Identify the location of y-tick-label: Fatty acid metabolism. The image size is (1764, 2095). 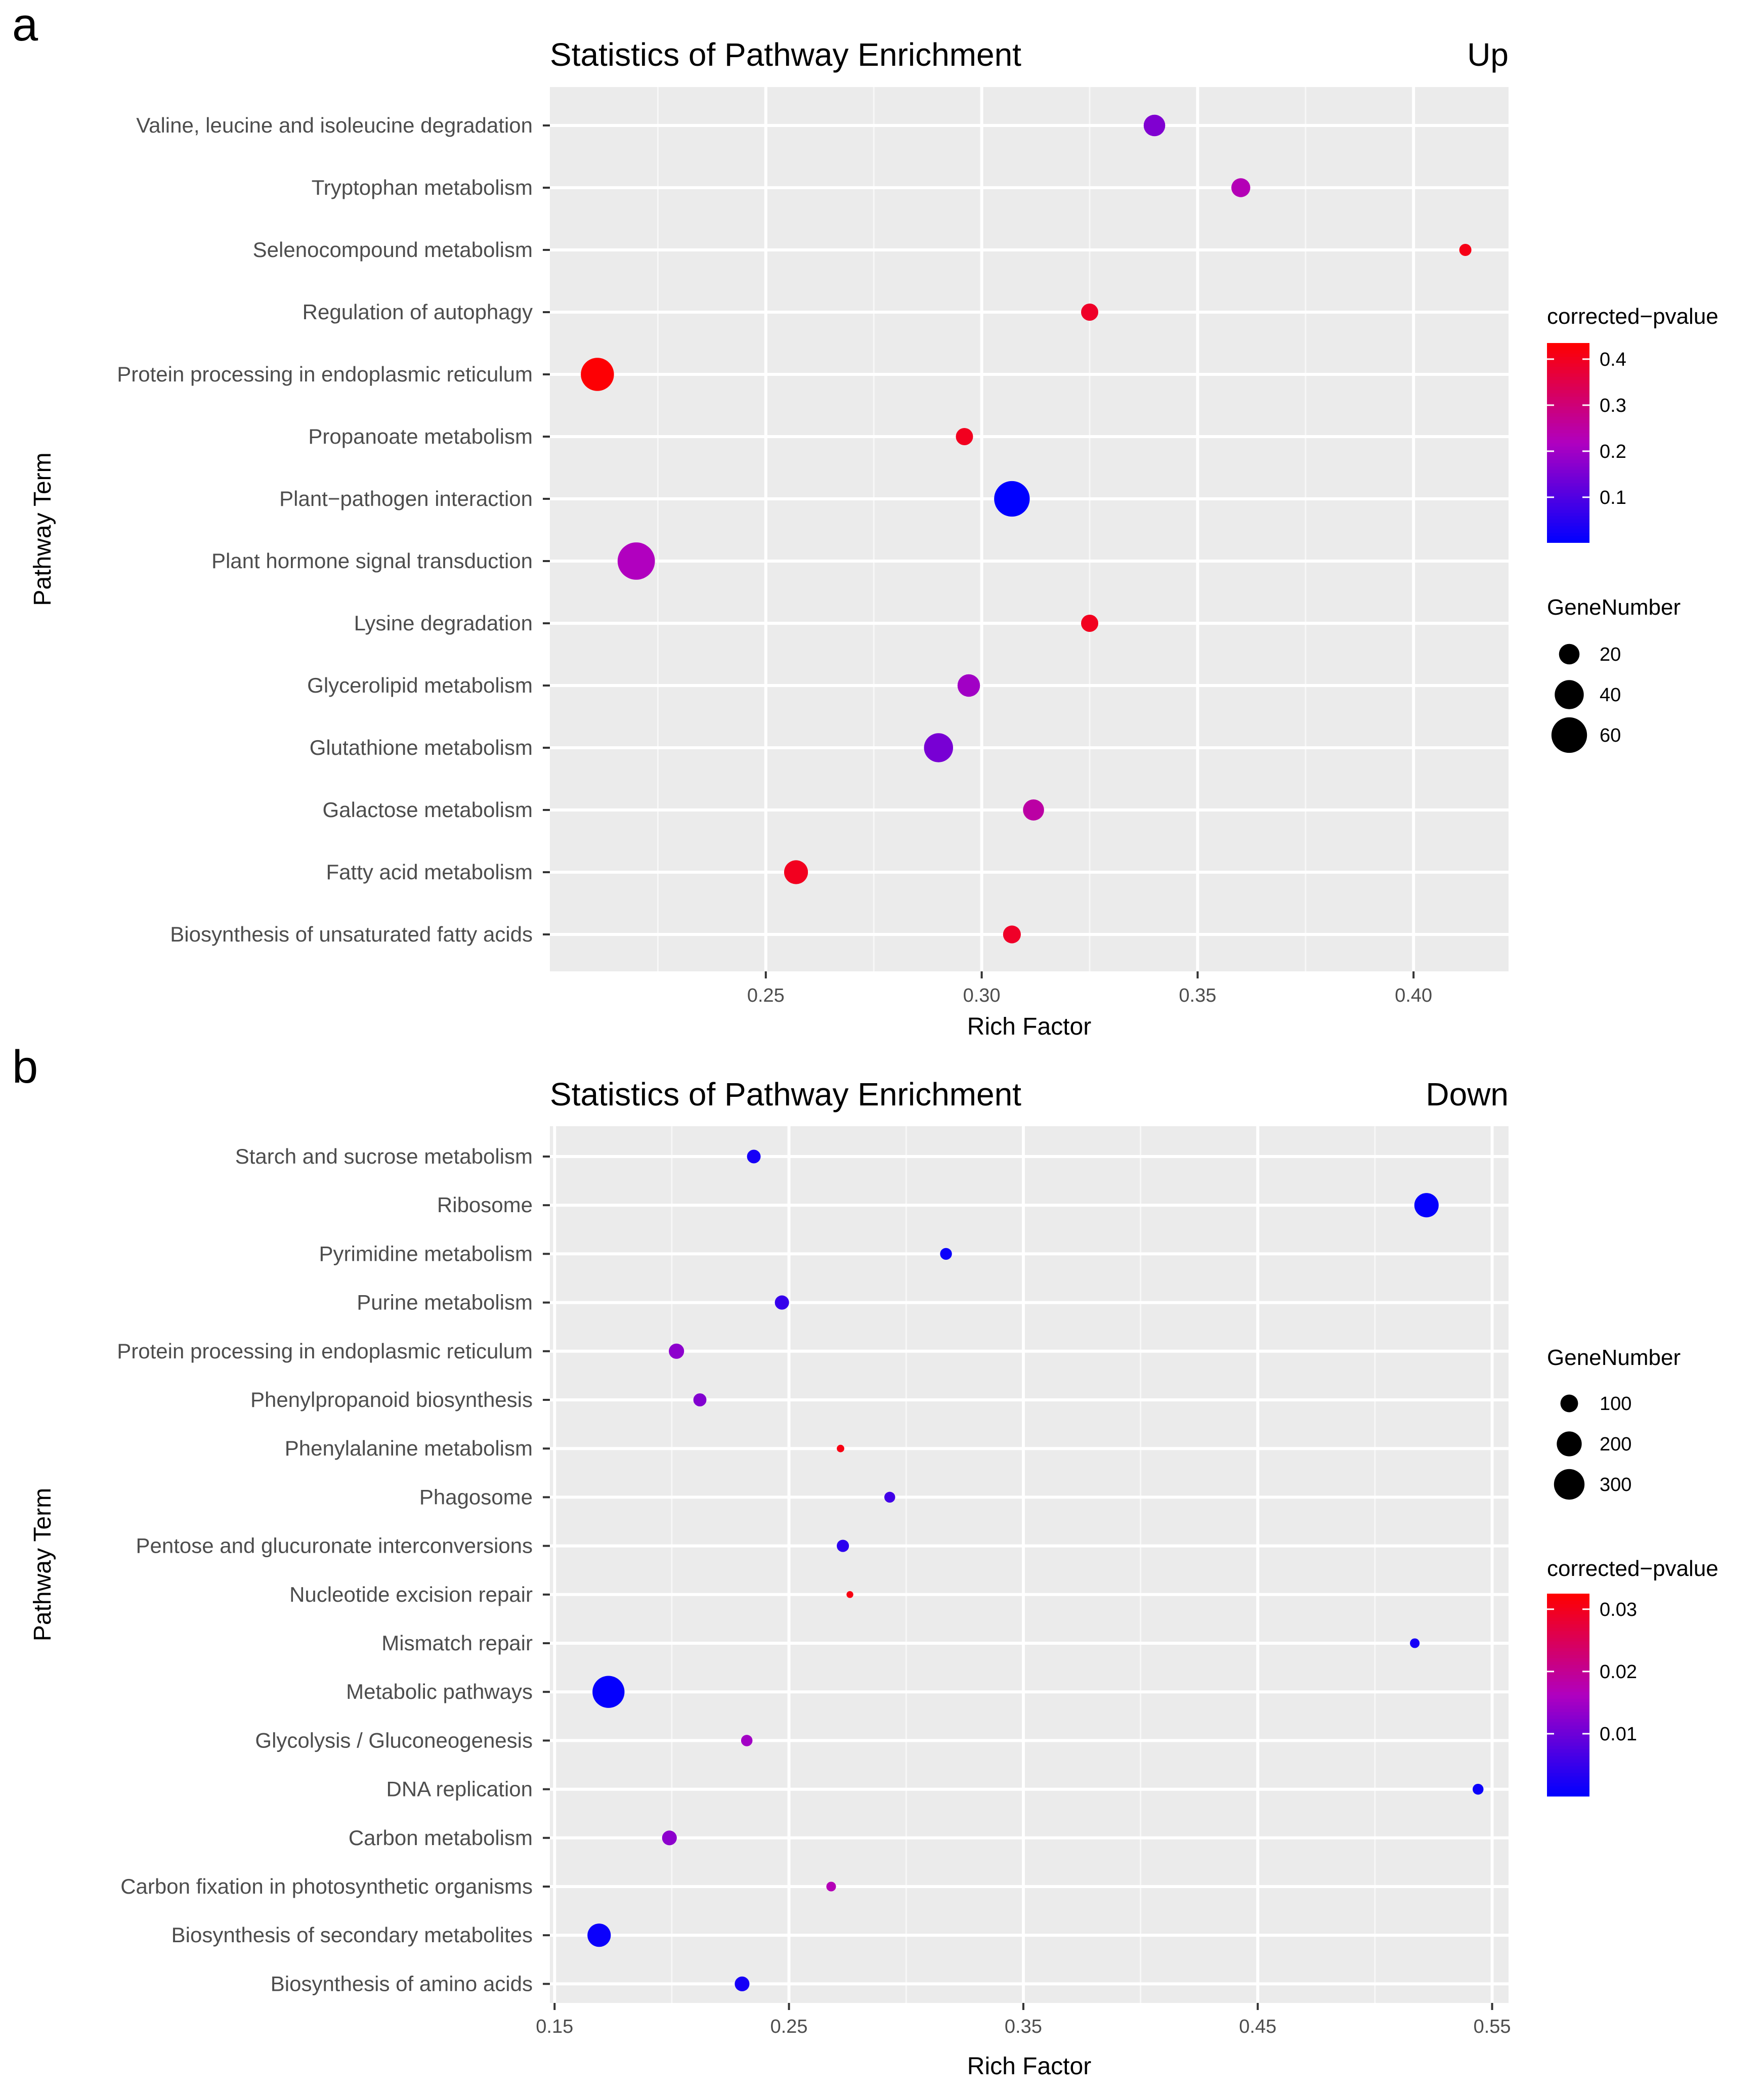
(429, 872).